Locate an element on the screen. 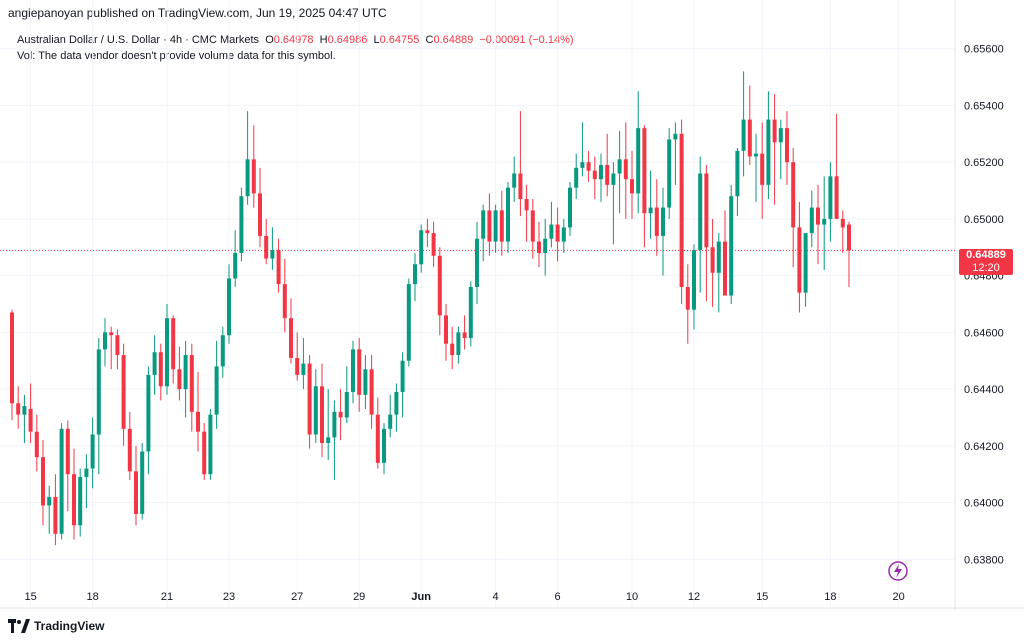 This screenshot has width=1024, height=642. y-tick-label: 0.65200 is located at coordinates (984, 163).